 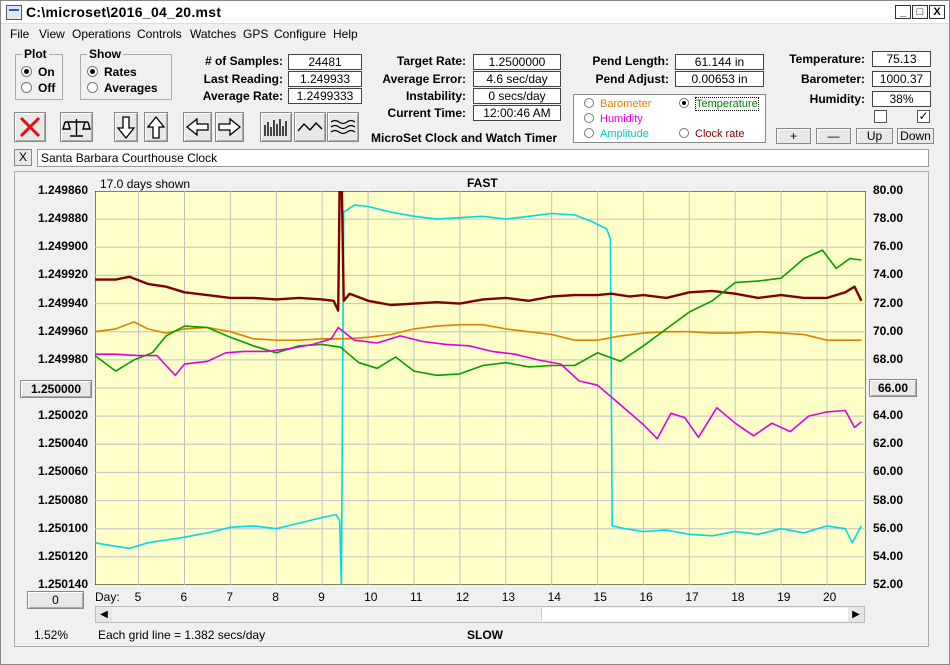 I want to click on menu-operations: Operations, so click(x=101, y=34).